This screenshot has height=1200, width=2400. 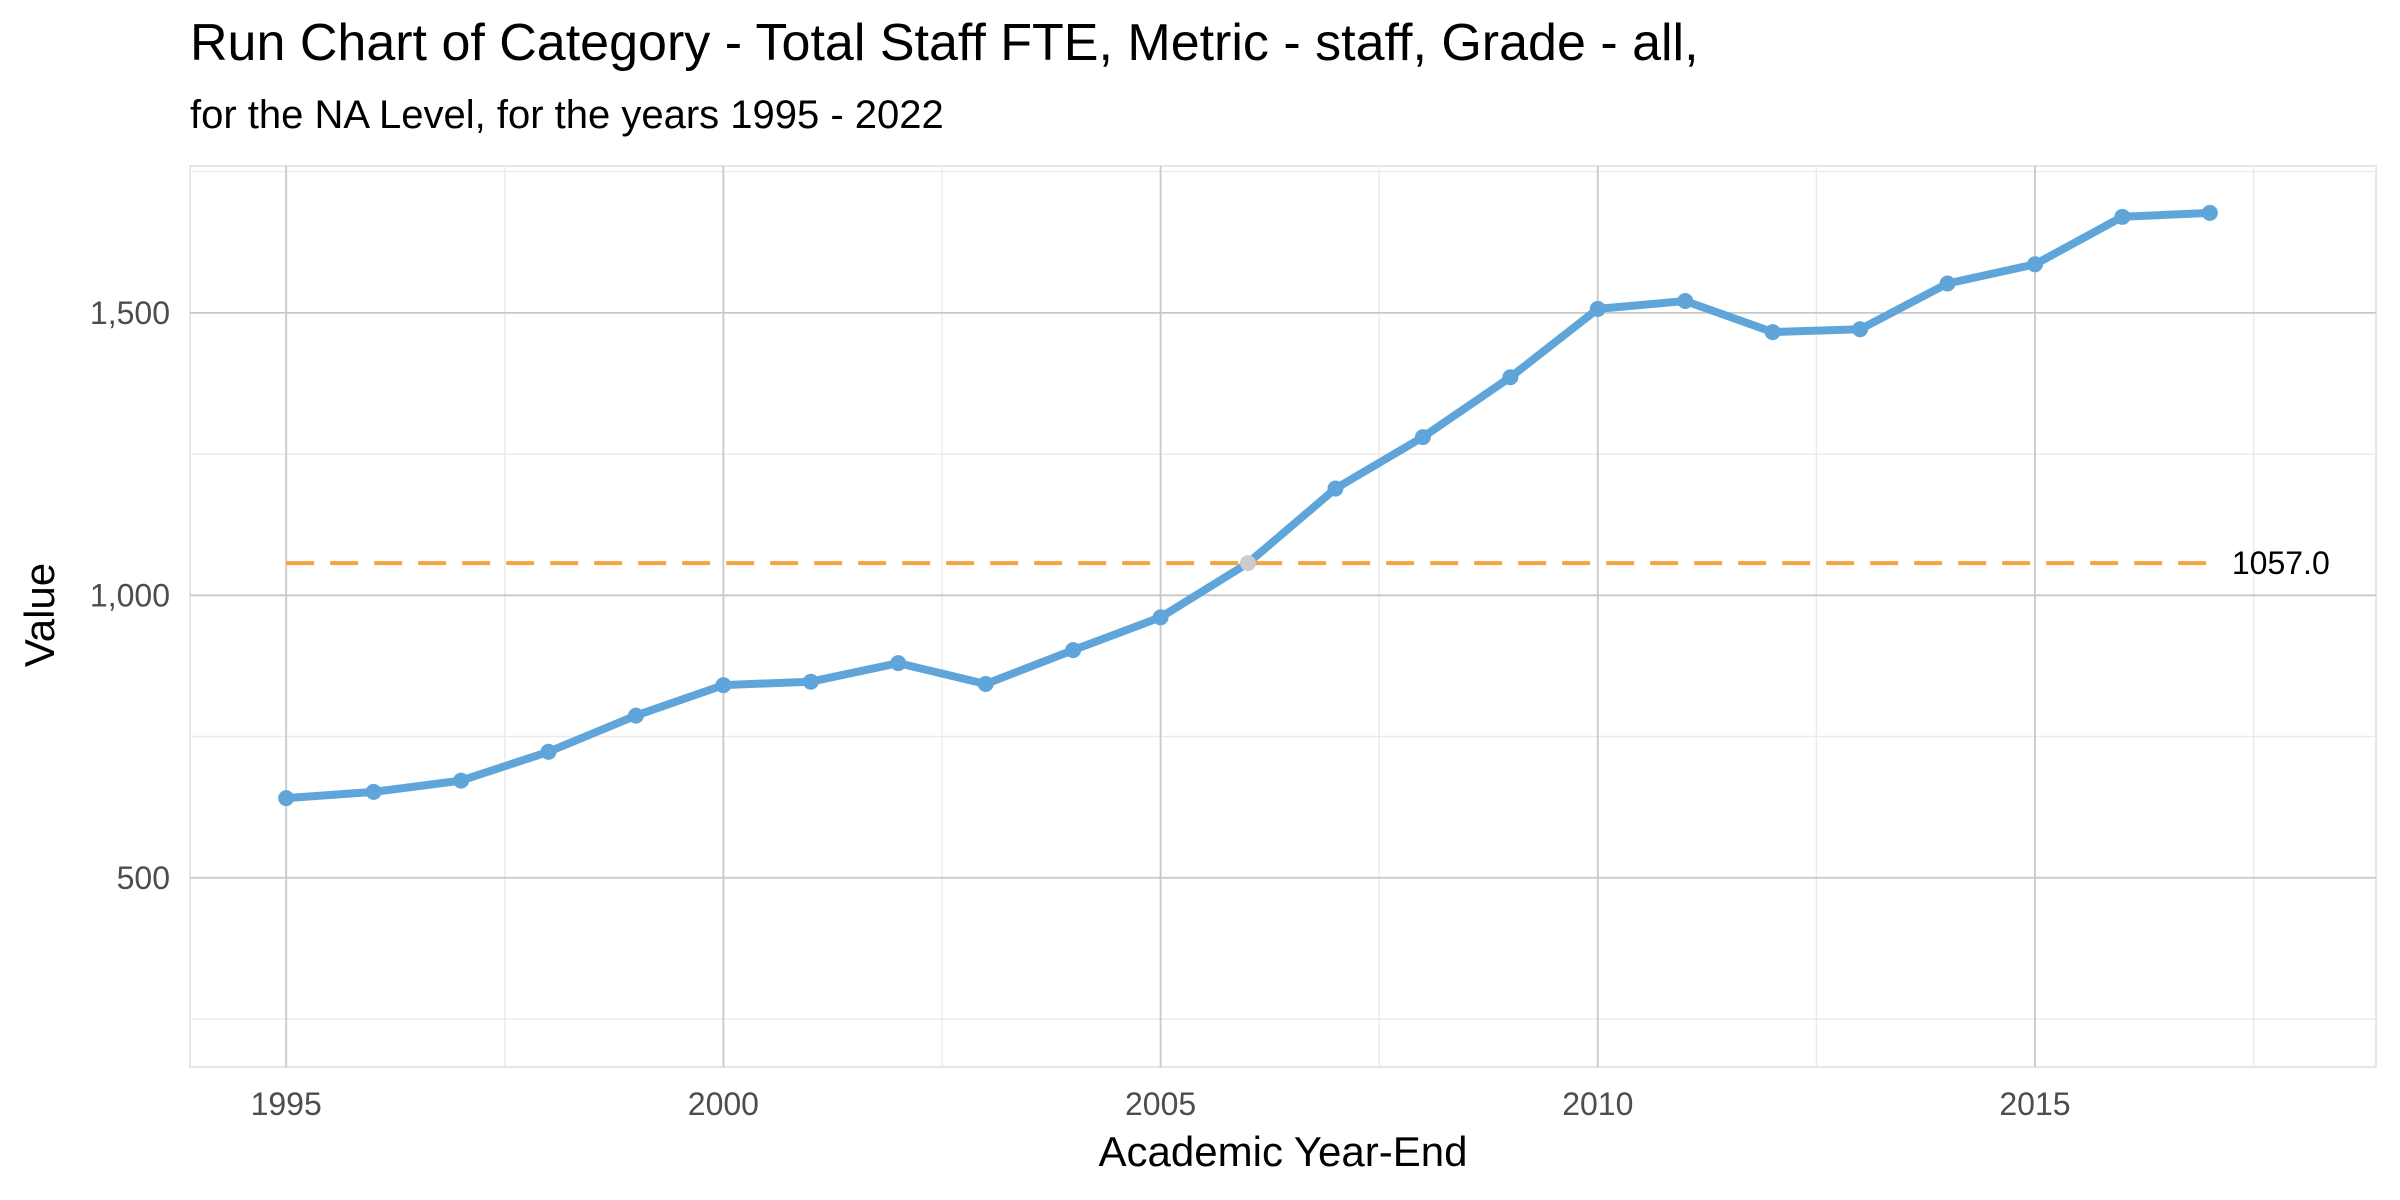 What do you see at coordinates (1283, 1151) in the screenshot?
I see `x-axis-title: Academic Year-End` at bounding box center [1283, 1151].